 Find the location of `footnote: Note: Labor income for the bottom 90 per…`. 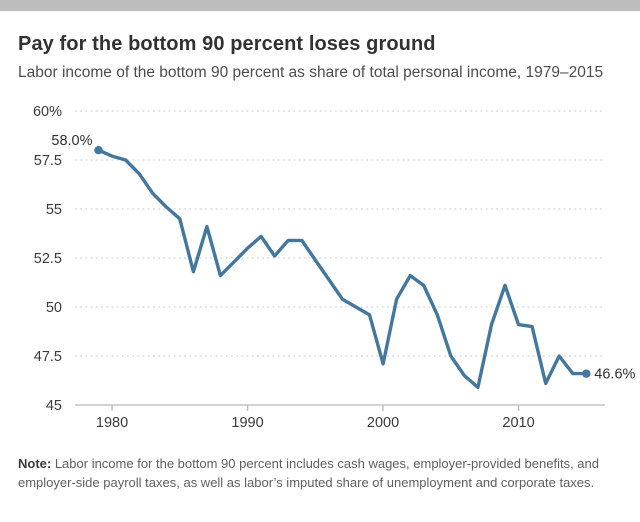

footnote: Note: Labor income for the bottom 90 per… is located at coordinates (320, 473).